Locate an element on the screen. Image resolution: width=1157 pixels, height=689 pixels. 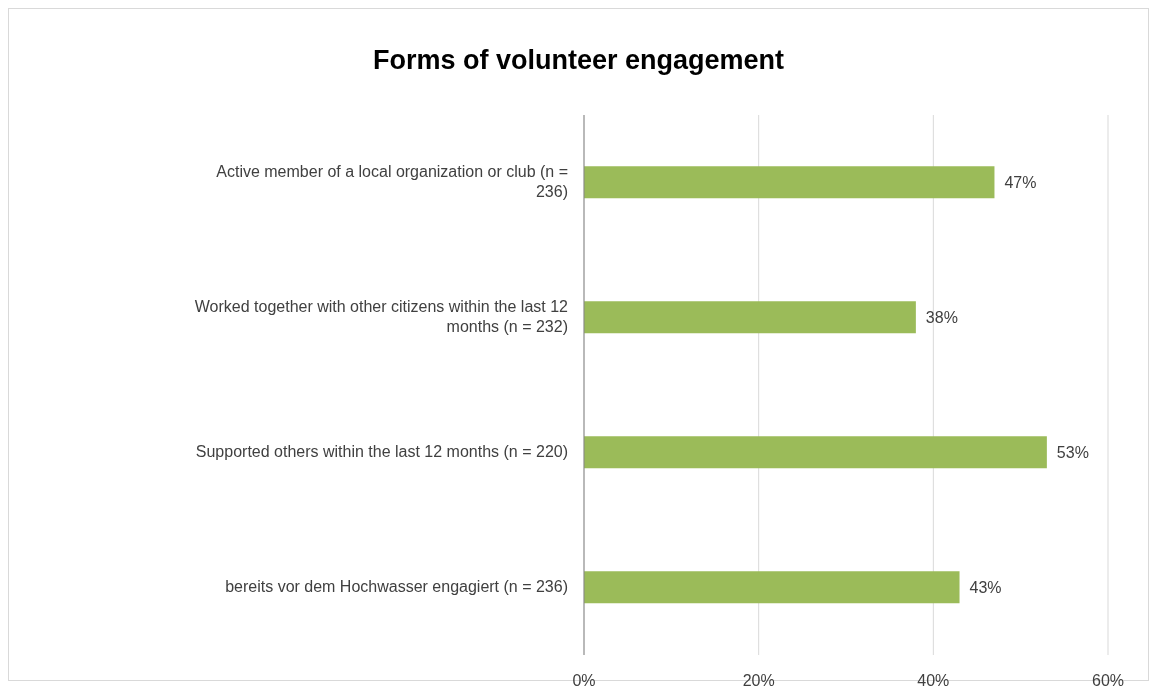
data-label: 43% is located at coordinates (985, 587).